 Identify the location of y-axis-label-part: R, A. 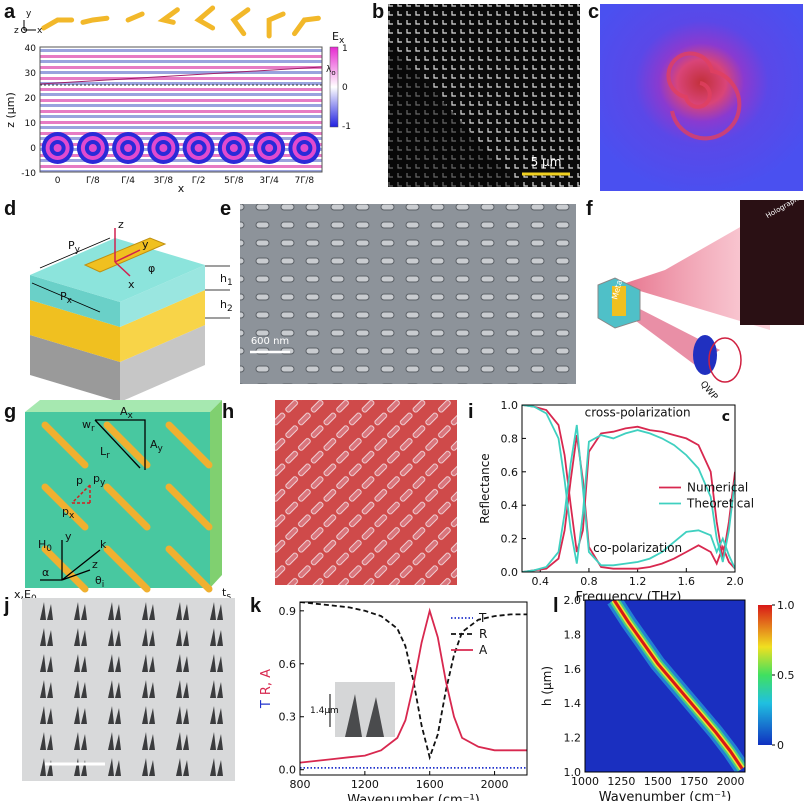
(266, 682).